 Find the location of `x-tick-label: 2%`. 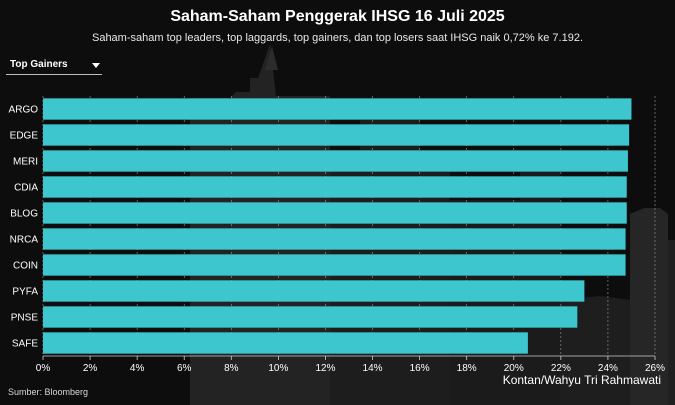

x-tick-label: 2% is located at coordinates (90, 368).